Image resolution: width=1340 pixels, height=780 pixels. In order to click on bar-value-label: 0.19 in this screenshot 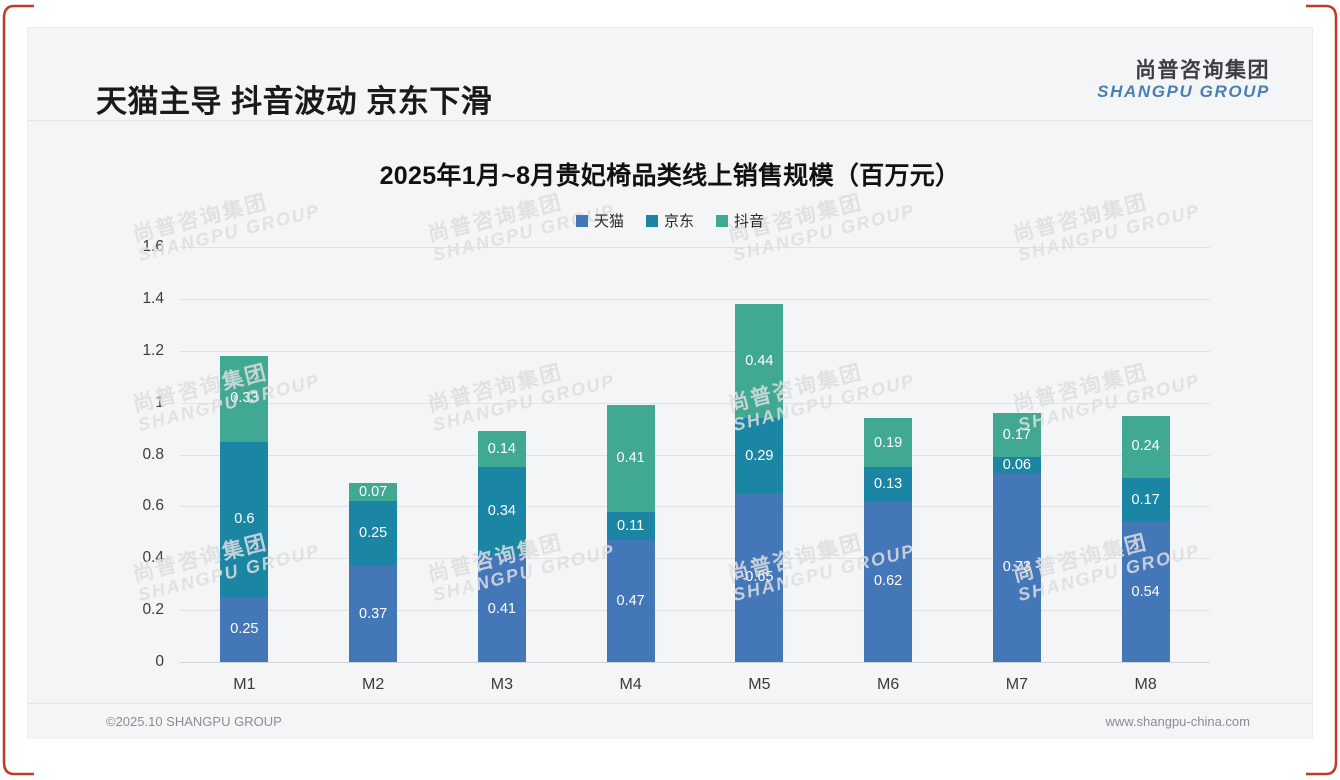, I will do `click(888, 442)`.